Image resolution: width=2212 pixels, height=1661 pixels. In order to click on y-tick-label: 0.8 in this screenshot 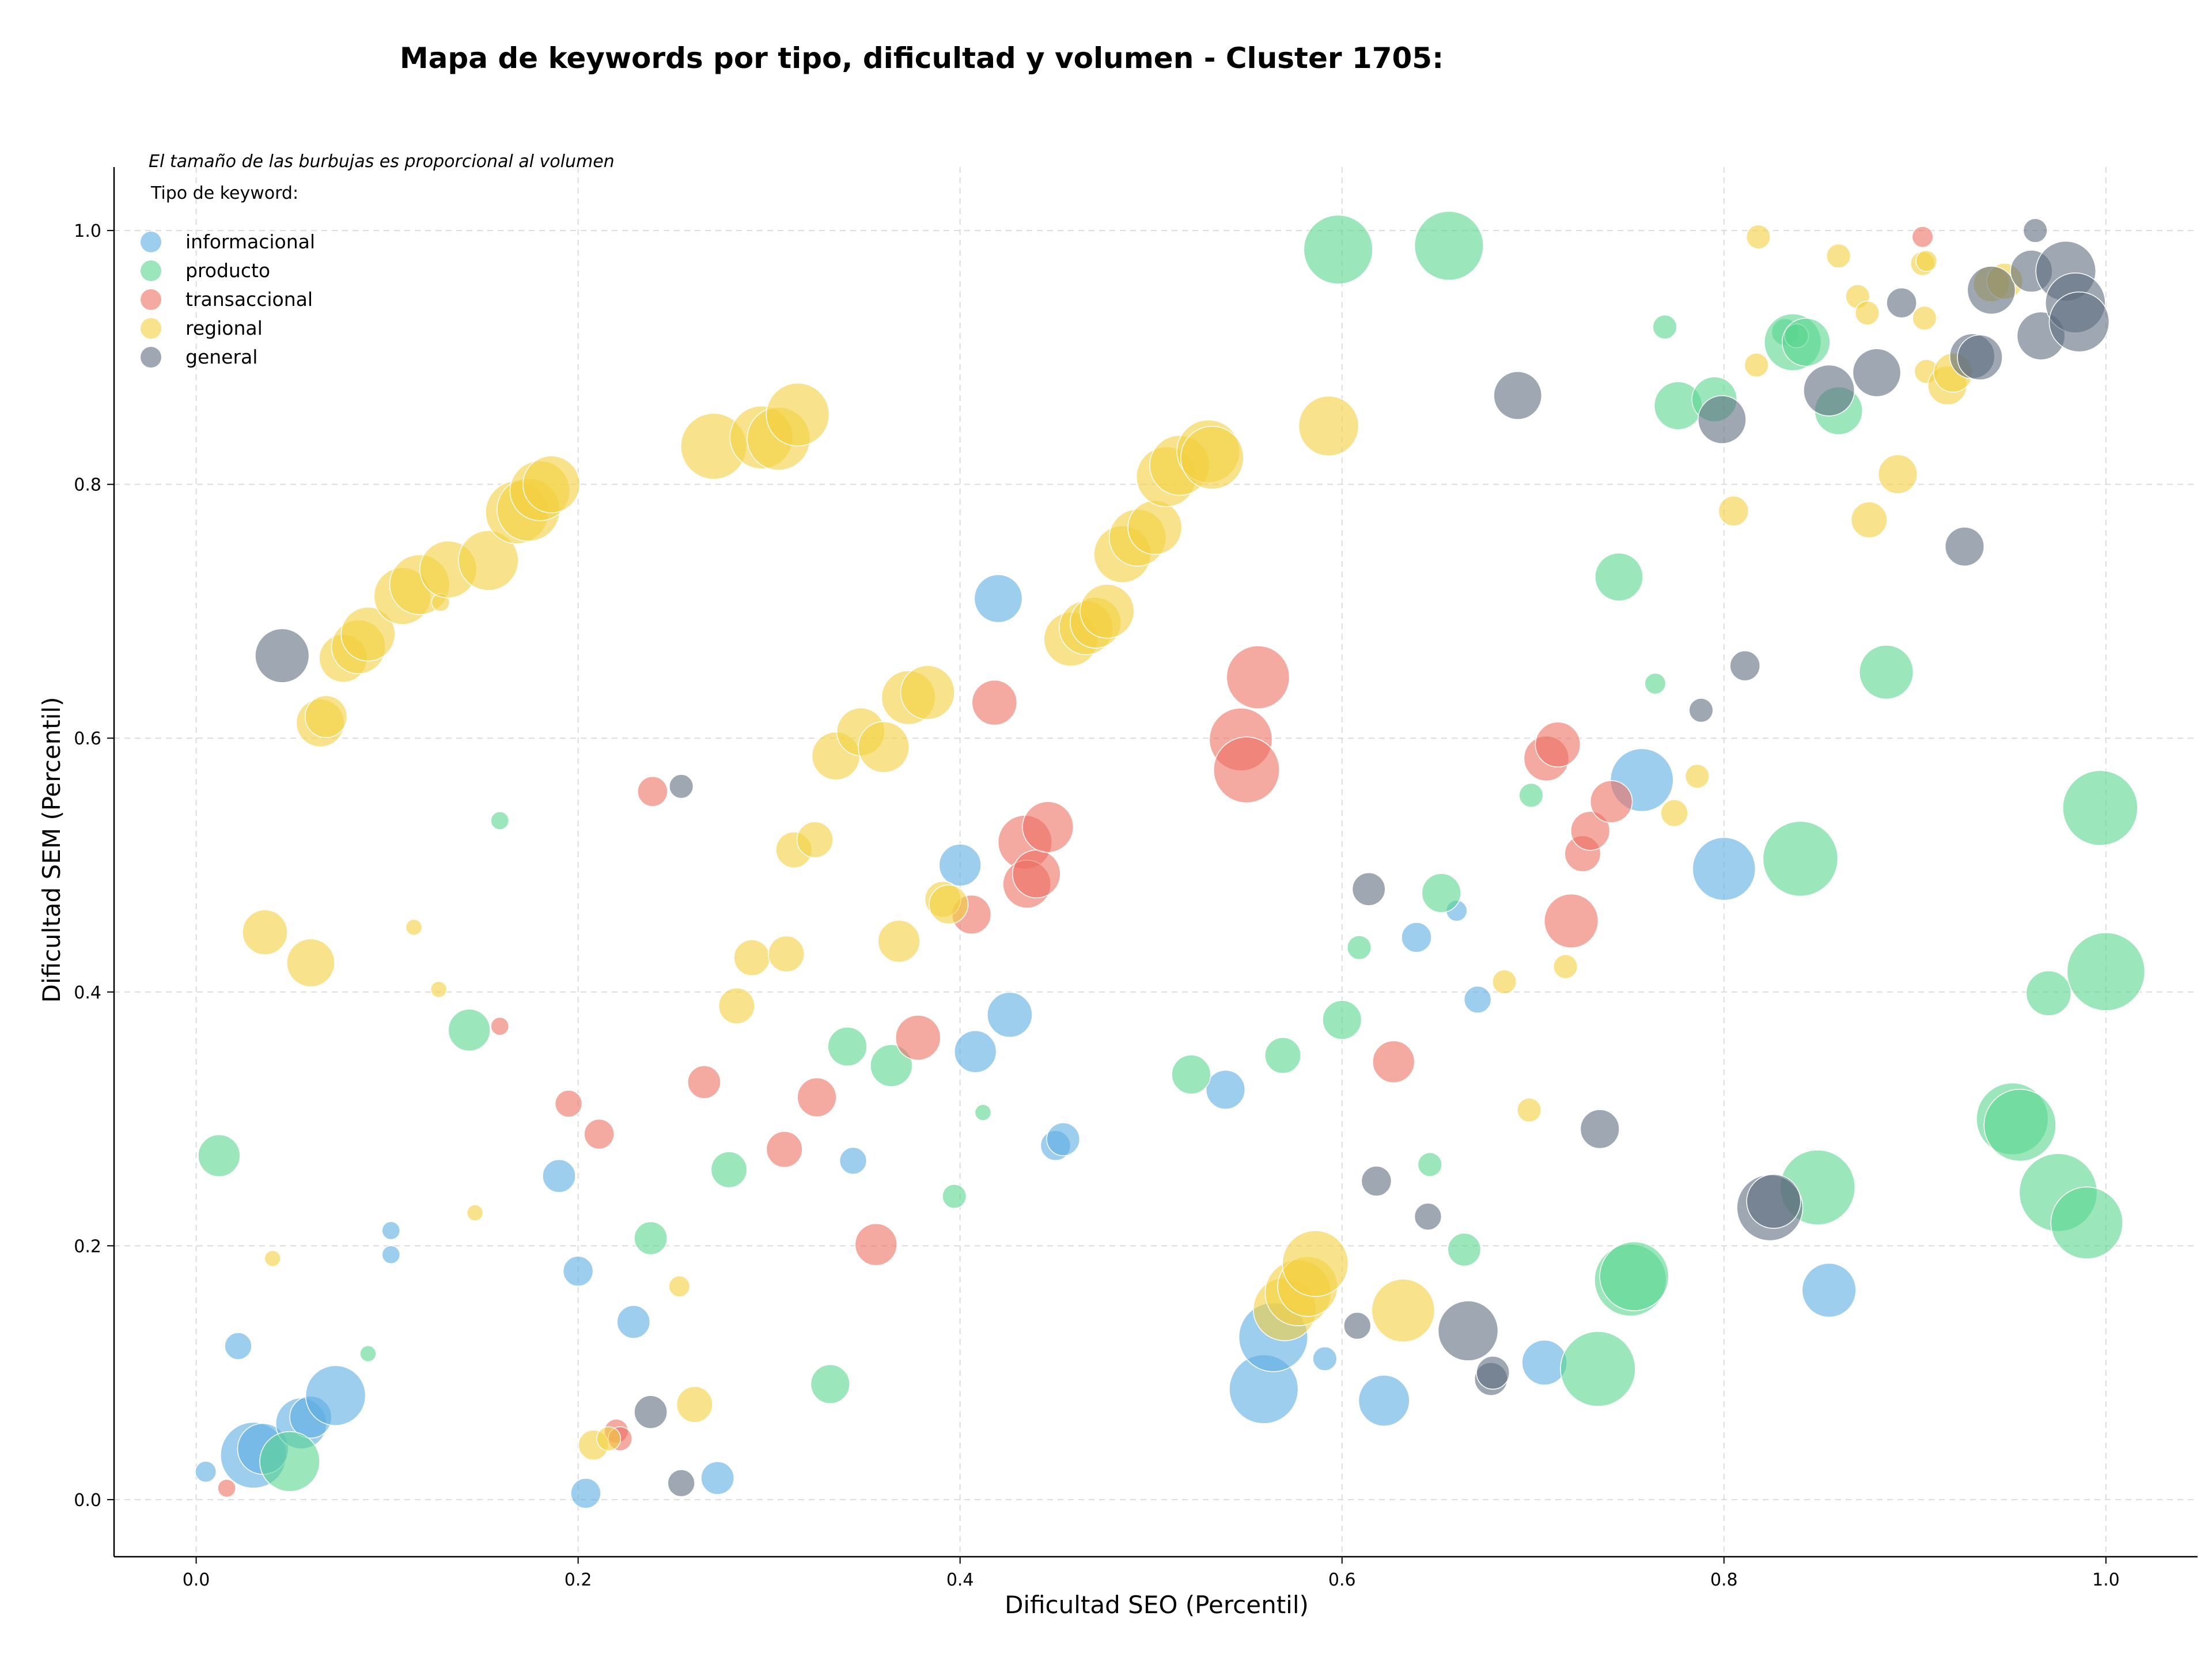, I will do `click(87, 485)`.